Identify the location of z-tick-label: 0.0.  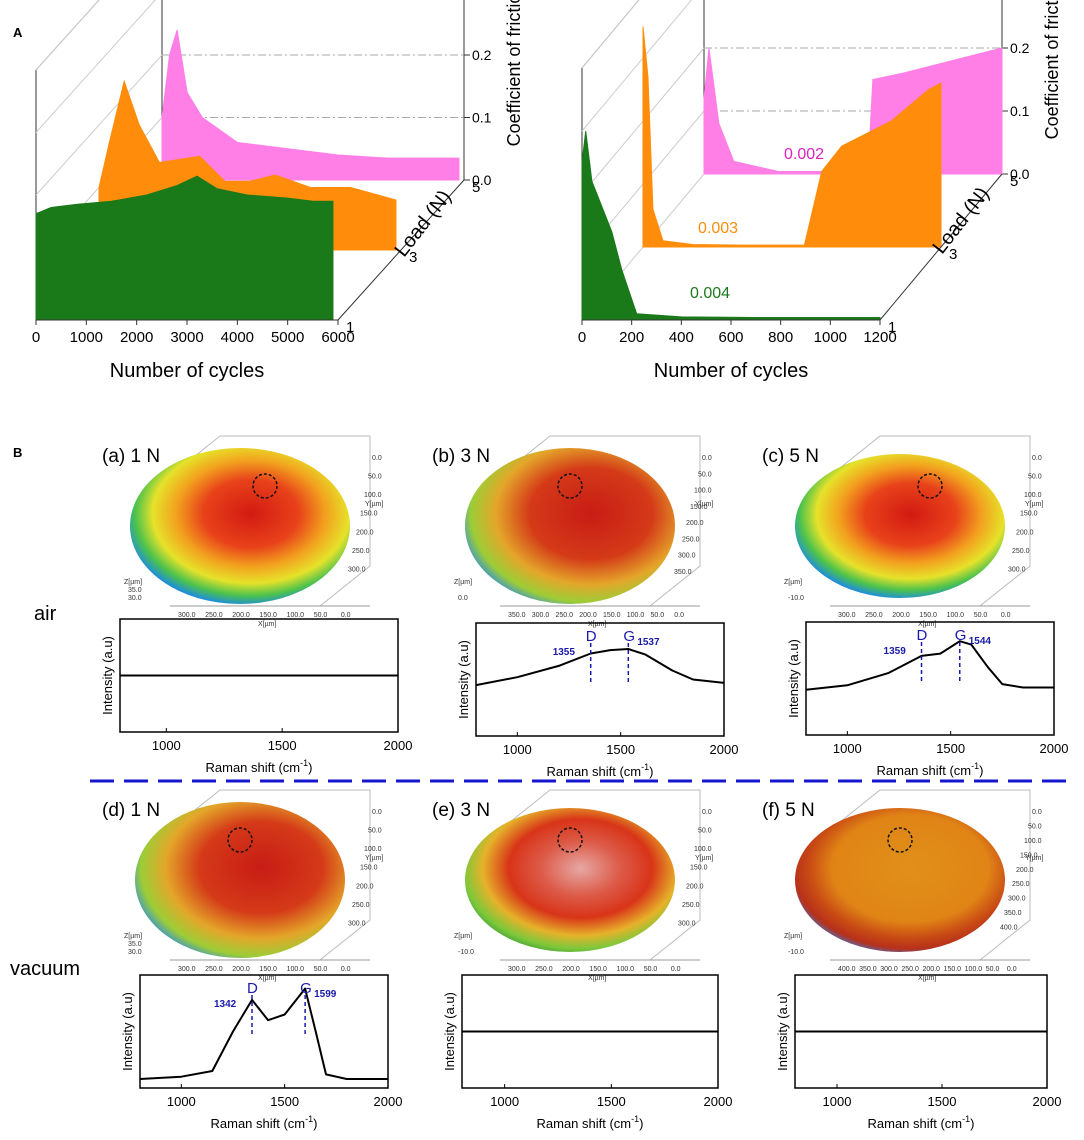
(482, 180).